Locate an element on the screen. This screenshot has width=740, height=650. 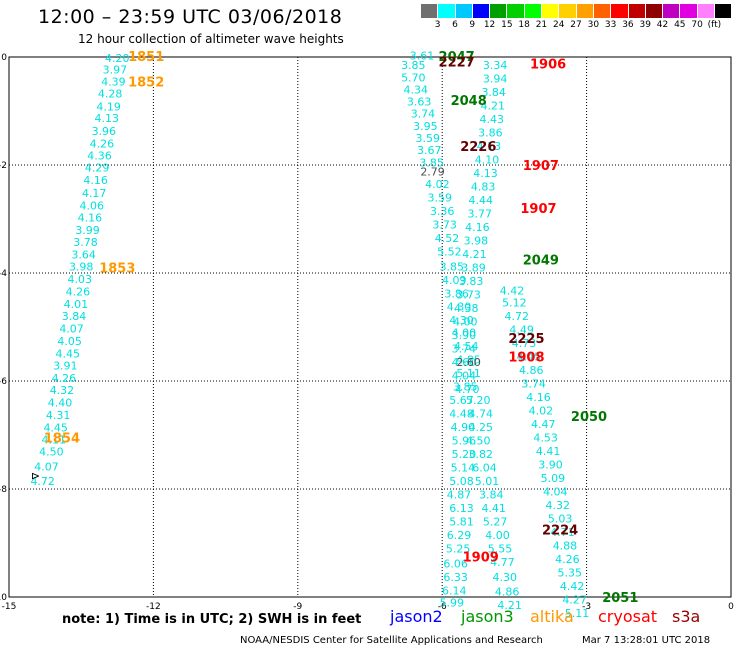
pass-number-label: 1908 is located at coordinates (526, 358).